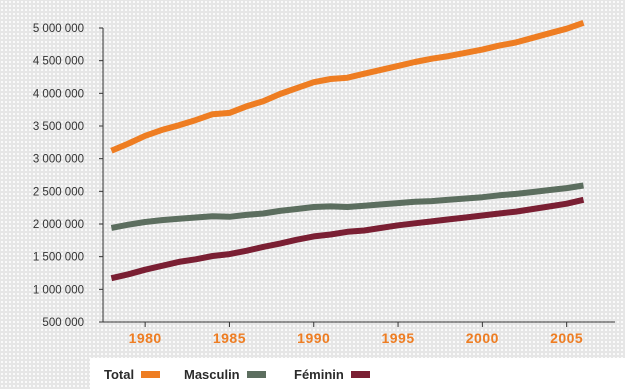 The height and width of the screenshot is (389, 625). Describe the element at coordinates (58, 192) in the screenshot. I see `y-tick-label: 2 500 000` at that location.